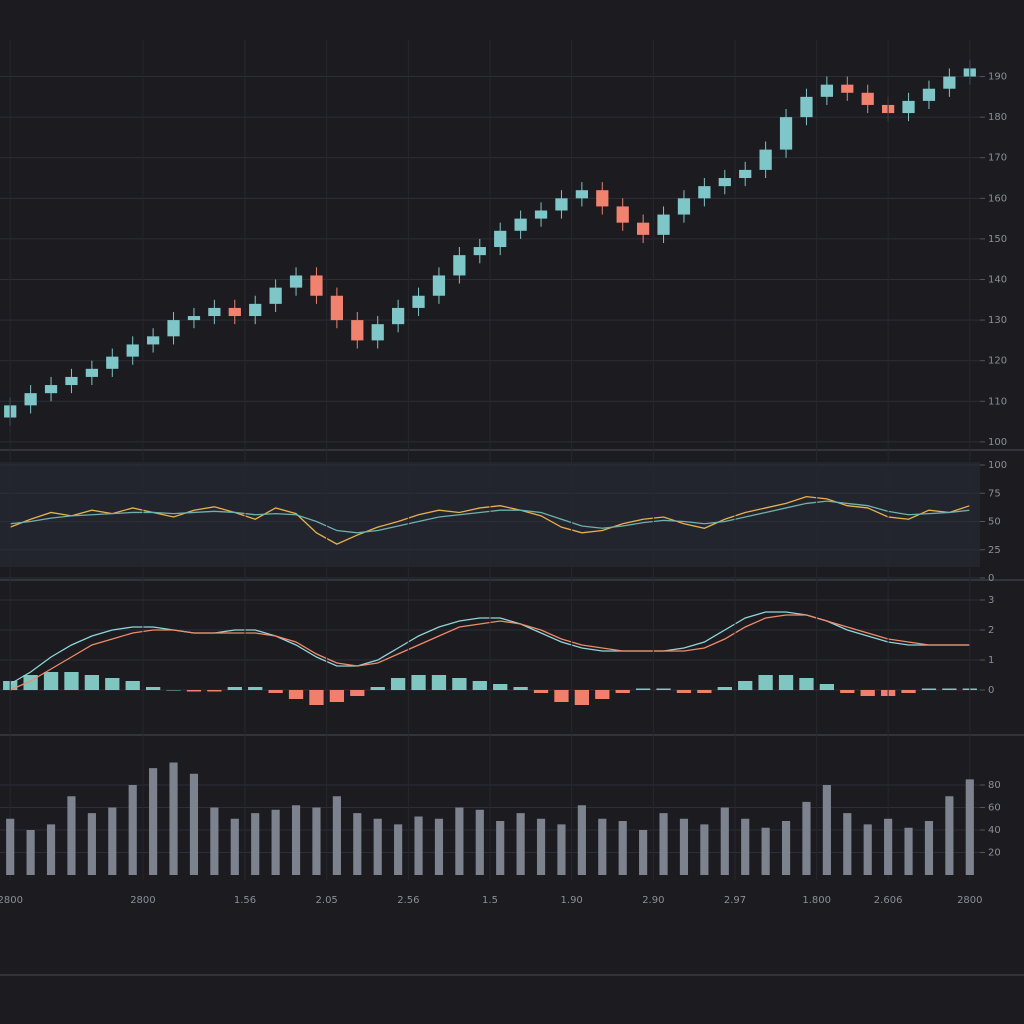  I want to click on x-tick-label: 2.56, so click(408, 900).